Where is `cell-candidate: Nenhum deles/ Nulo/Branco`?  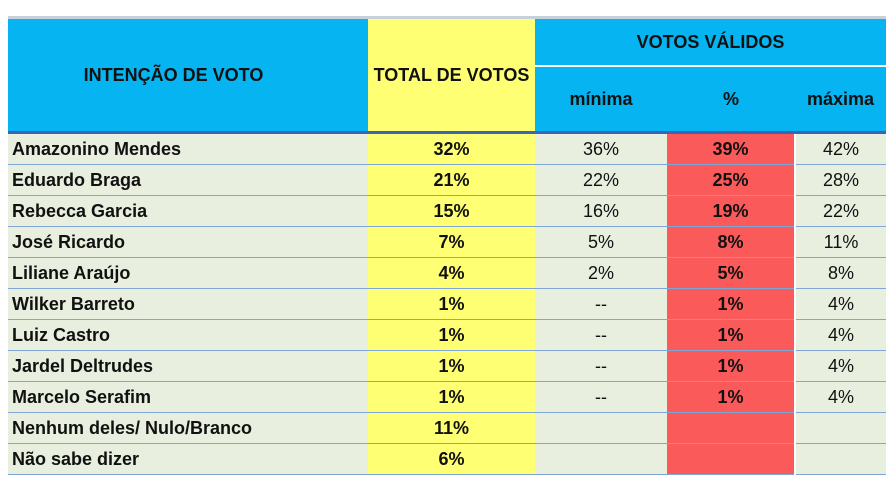 cell-candidate: Nenhum deles/ Nulo/Branco is located at coordinates (188, 428).